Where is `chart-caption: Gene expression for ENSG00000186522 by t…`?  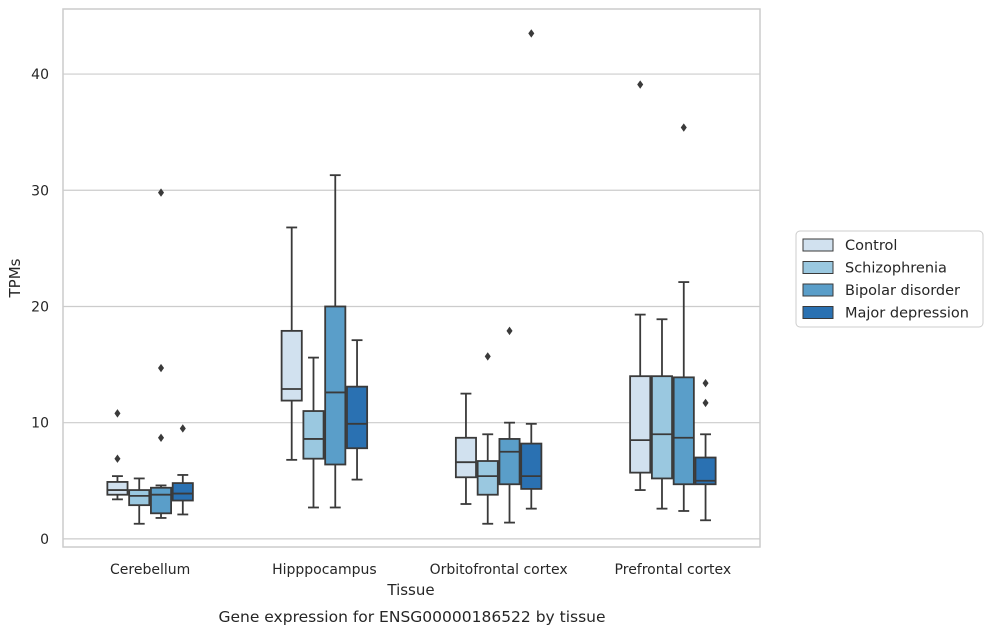 chart-caption: Gene expression for ENSG00000186522 by t… is located at coordinates (411, 617).